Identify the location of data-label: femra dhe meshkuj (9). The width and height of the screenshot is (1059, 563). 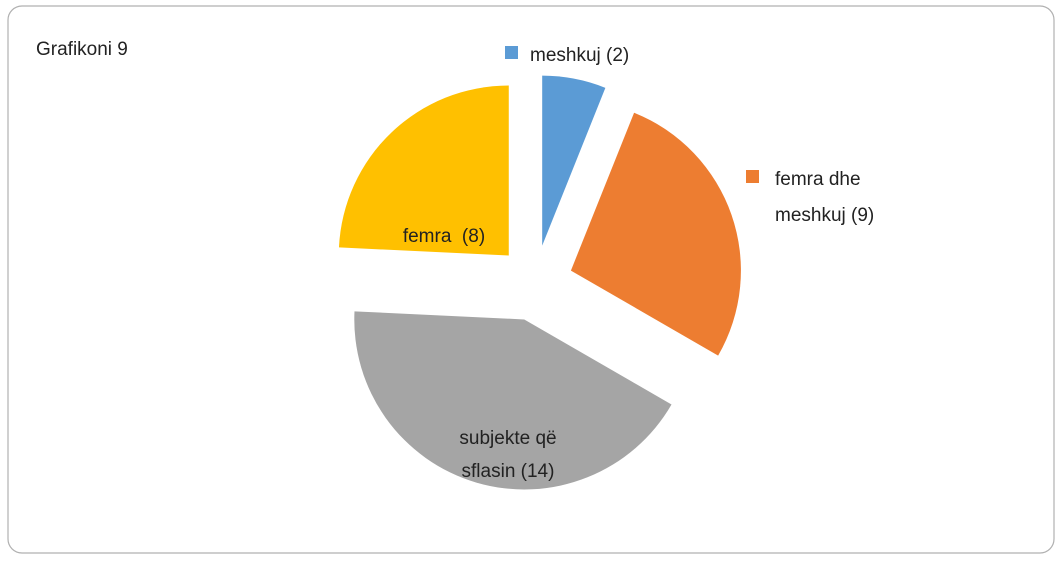
(824, 197).